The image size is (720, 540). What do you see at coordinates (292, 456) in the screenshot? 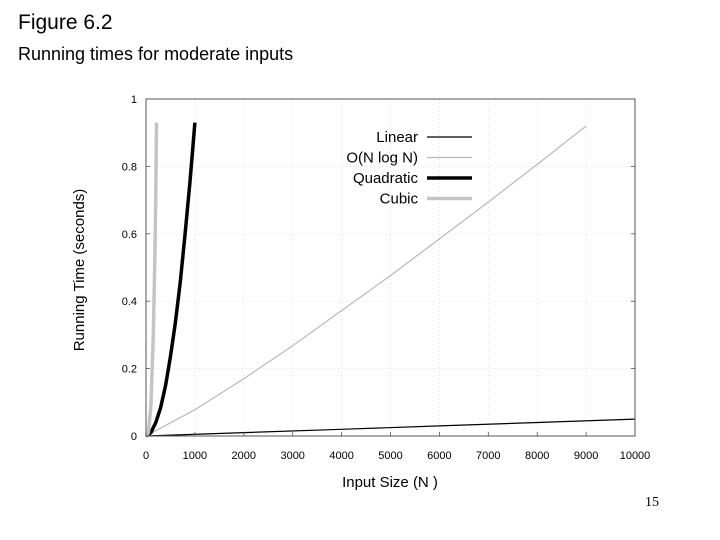
I see `x-tick-label: 3000` at bounding box center [292, 456].